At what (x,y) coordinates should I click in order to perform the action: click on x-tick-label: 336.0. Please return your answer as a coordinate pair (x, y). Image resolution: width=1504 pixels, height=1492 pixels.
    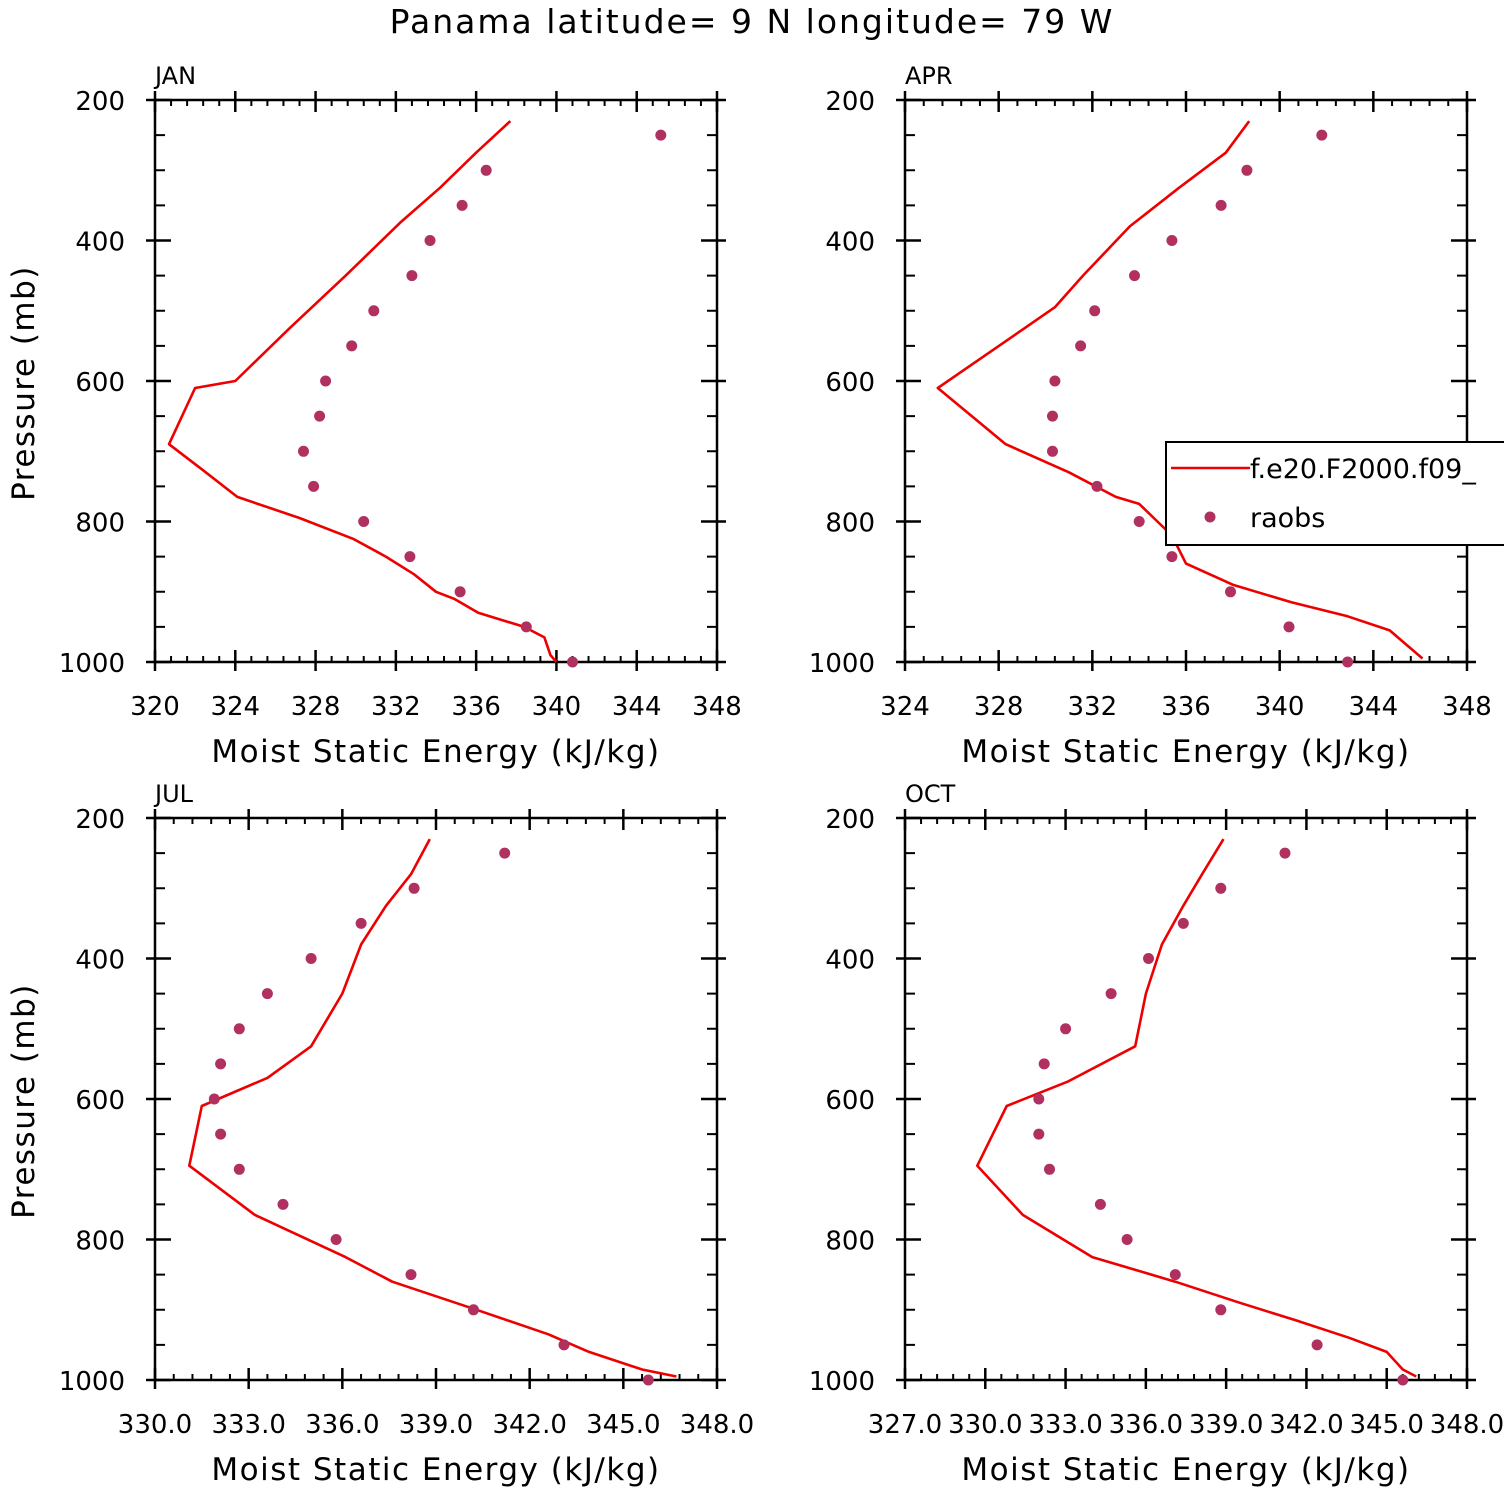
    Looking at the image, I should click on (342, 1425).